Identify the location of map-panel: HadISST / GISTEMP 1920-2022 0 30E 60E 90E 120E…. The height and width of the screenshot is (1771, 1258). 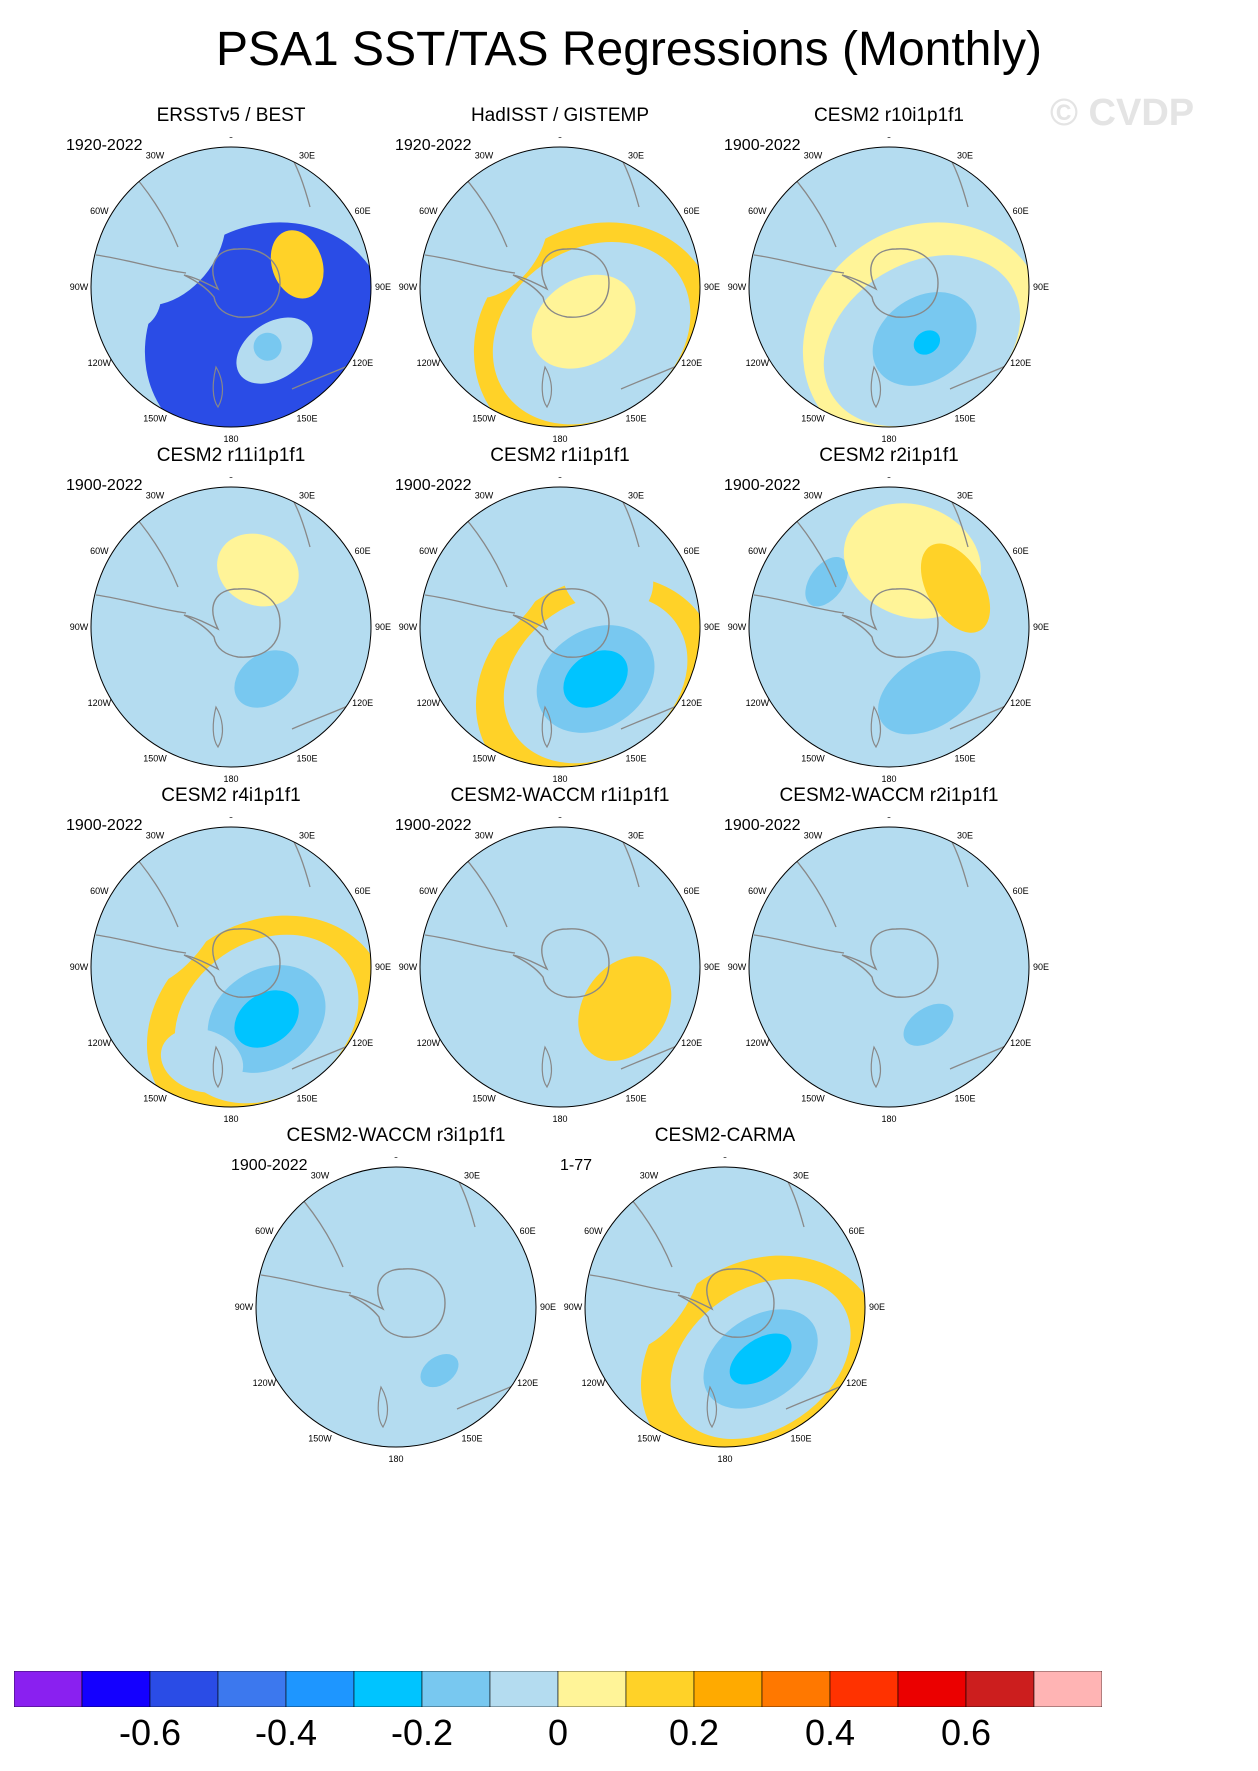
(560, 285).